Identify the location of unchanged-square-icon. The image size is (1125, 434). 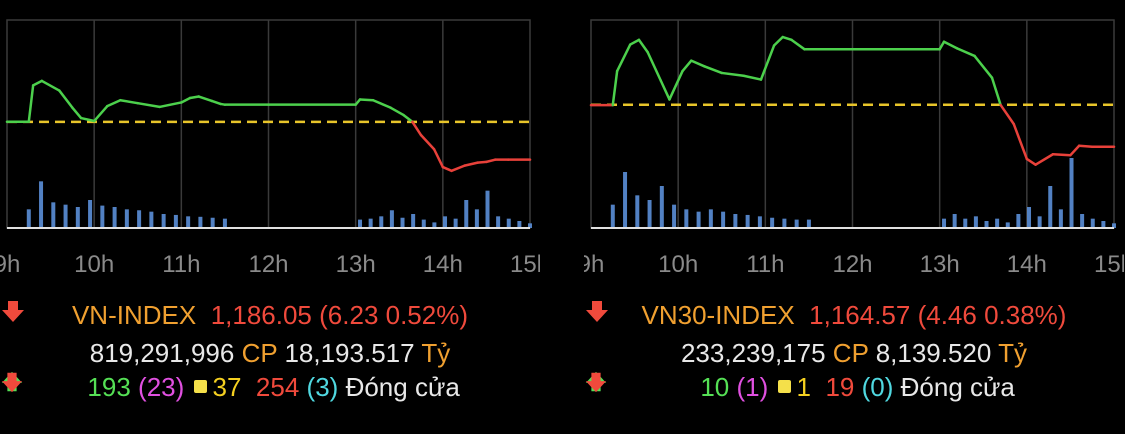
(784, 386).